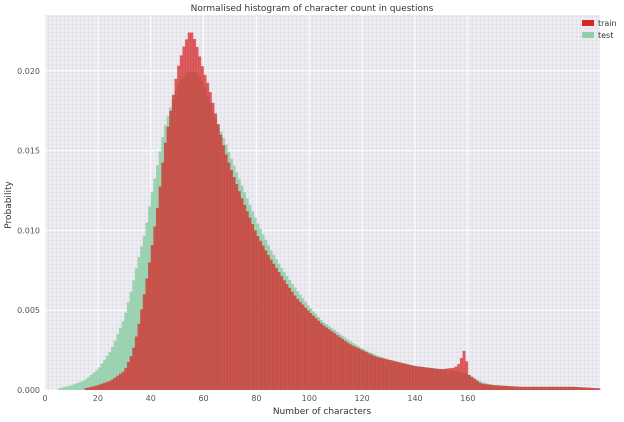 The width and height of the screenshot is (624, 422). I want to click on y-tick-label-2: 0.010, so click(28, 230).